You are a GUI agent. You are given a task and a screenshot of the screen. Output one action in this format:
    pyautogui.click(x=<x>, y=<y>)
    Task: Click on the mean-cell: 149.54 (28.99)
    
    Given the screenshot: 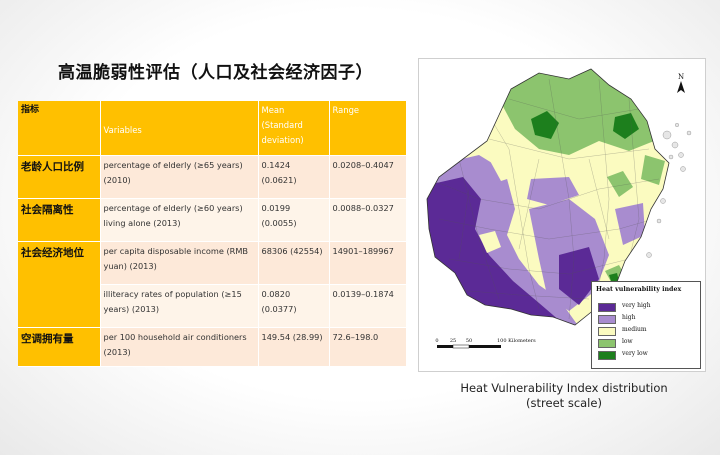 What is the action you would take?
    pyautogui.click(x=294, y=347)
    